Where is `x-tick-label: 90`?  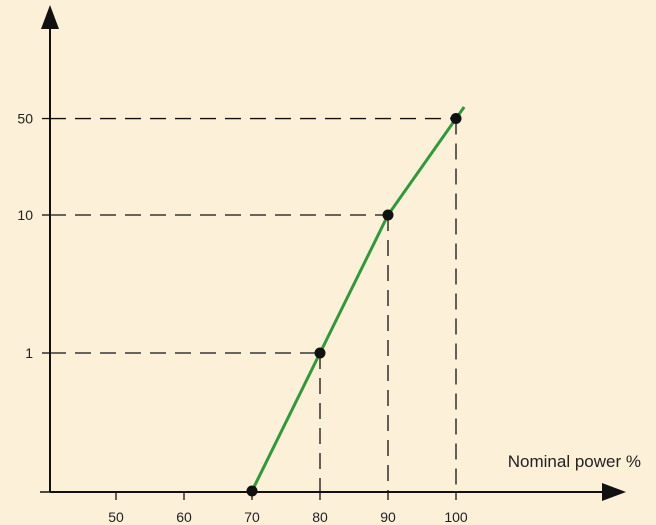 x-tick-label: 90 is located at coordinates (388, 517).